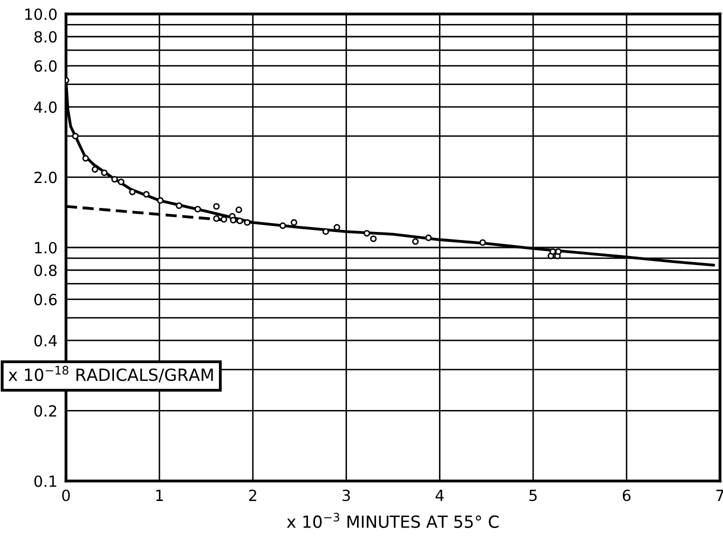  Describe the element at coordinates (41, 14) in the screenshot. I see `y-tick-label: 10.0` at that location.